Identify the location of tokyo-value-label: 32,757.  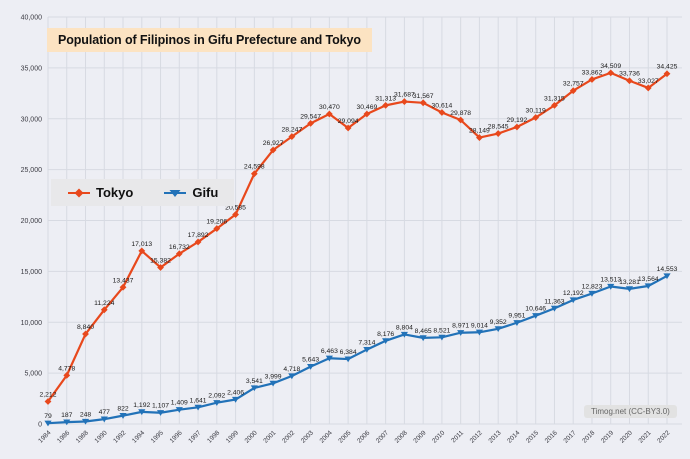
(573, 84).